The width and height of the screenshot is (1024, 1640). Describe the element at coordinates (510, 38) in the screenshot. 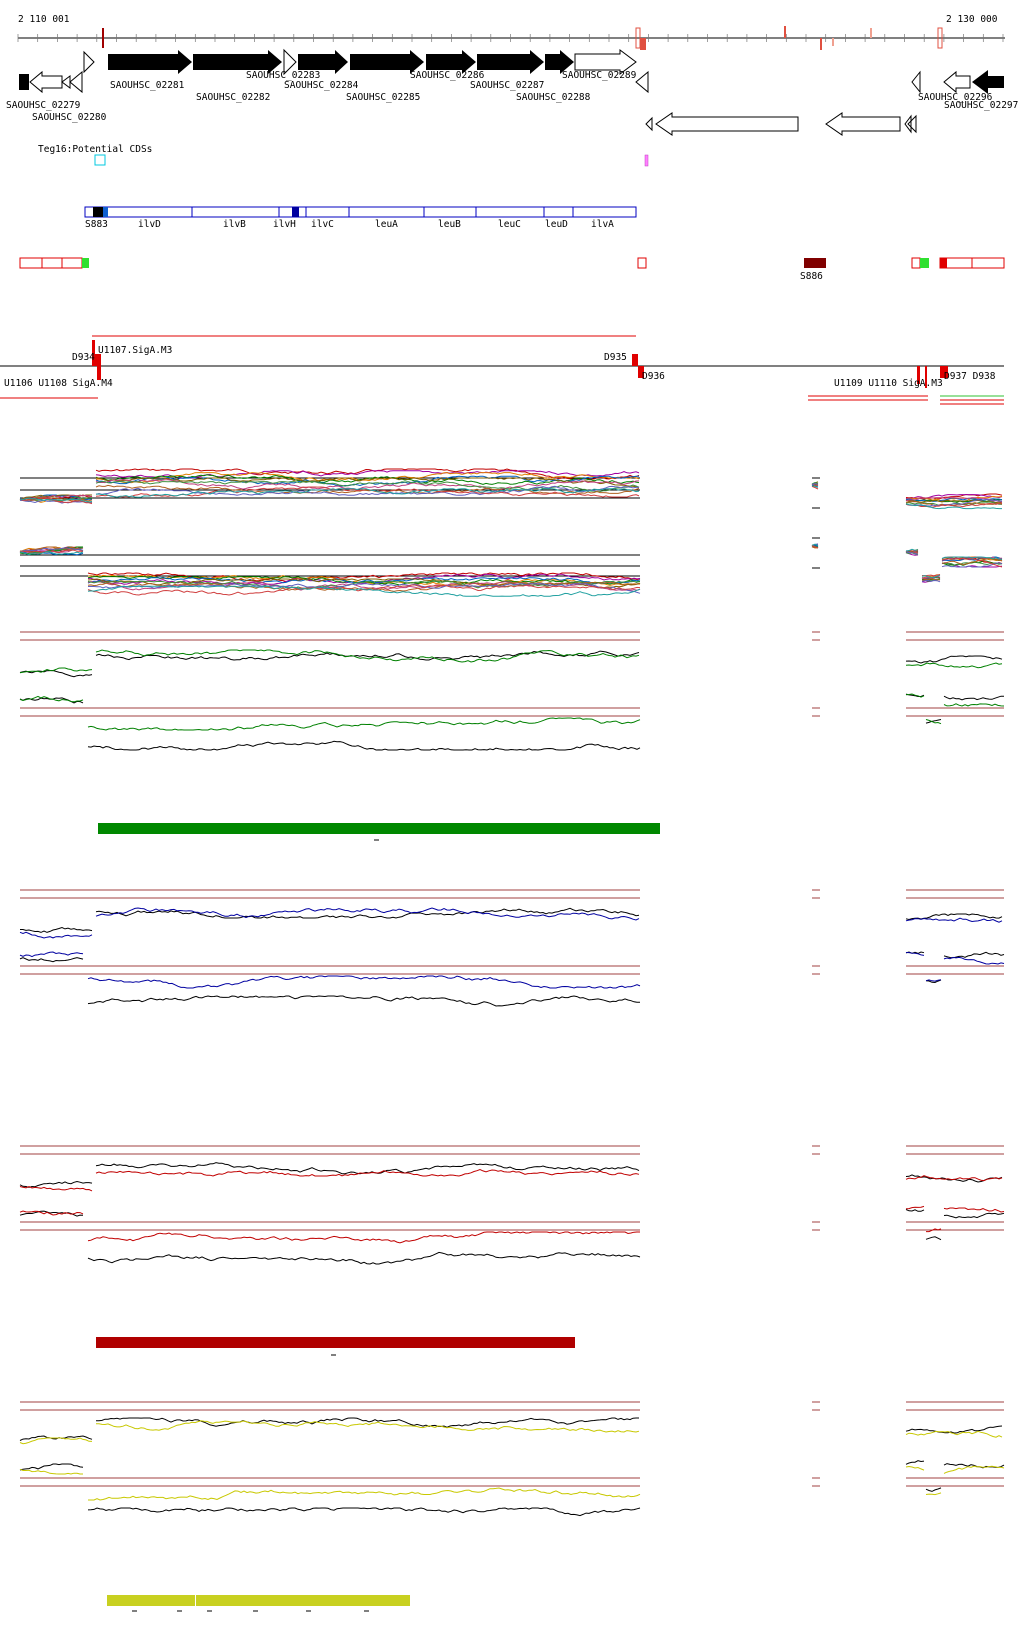

I see `ruler-ticks` at that location.